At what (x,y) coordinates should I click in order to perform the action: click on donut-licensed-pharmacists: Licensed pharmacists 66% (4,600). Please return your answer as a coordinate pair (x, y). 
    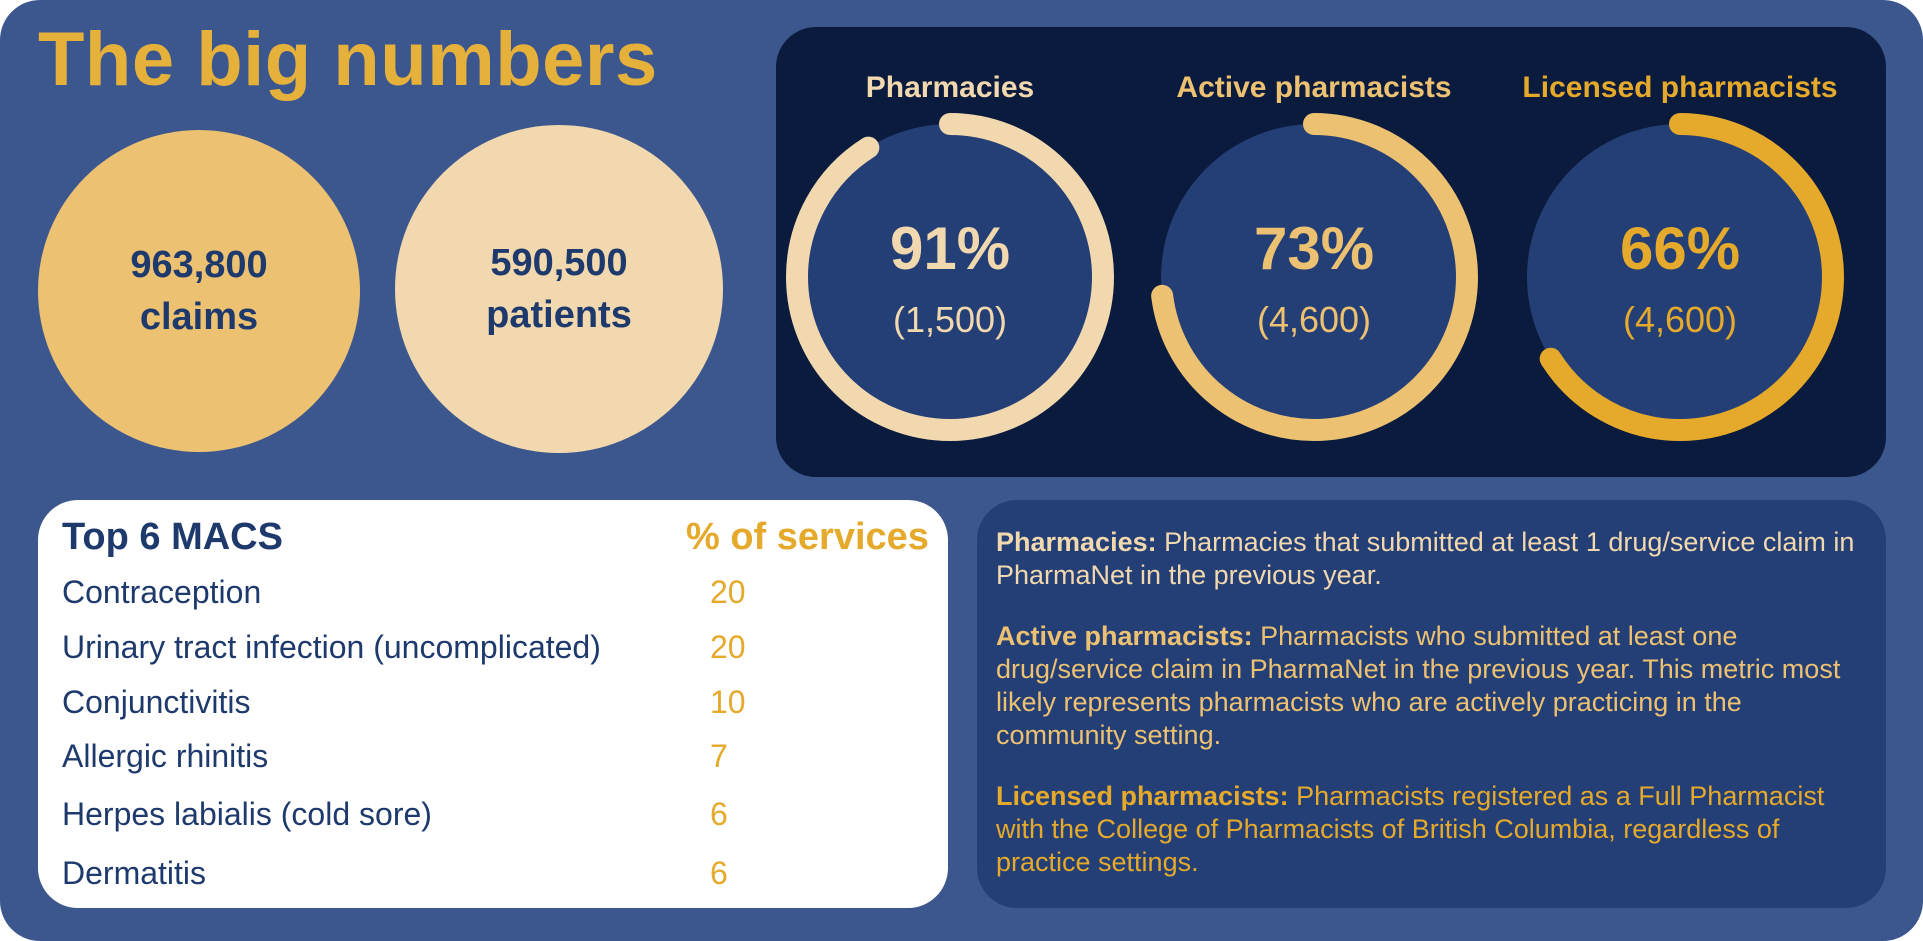
    Looking at the image, I should click on (1680, 252).